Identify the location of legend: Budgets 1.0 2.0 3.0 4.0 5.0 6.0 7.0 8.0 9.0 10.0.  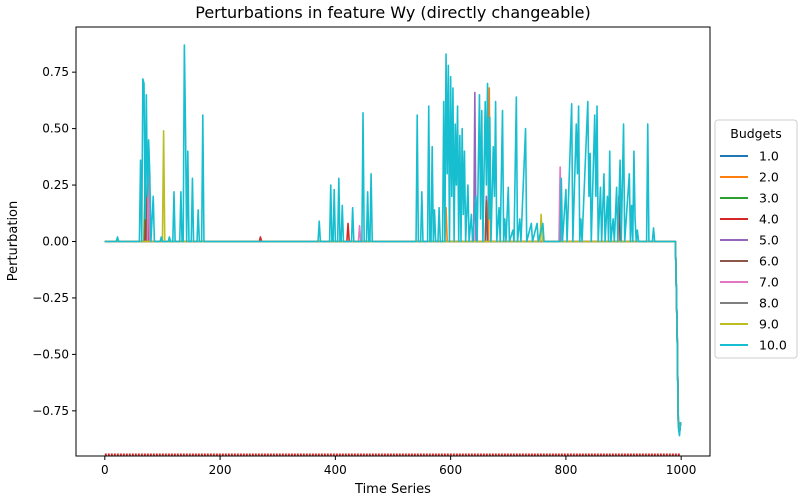
(756, 239).